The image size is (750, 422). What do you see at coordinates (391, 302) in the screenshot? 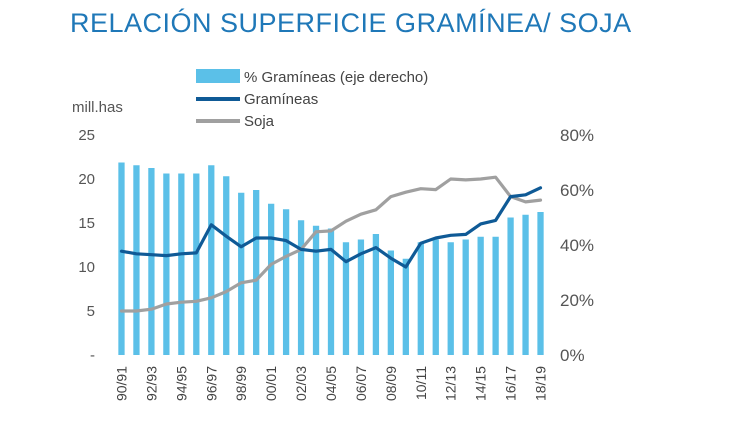
I see `bar-08/09` at bounding box center [391, 302].